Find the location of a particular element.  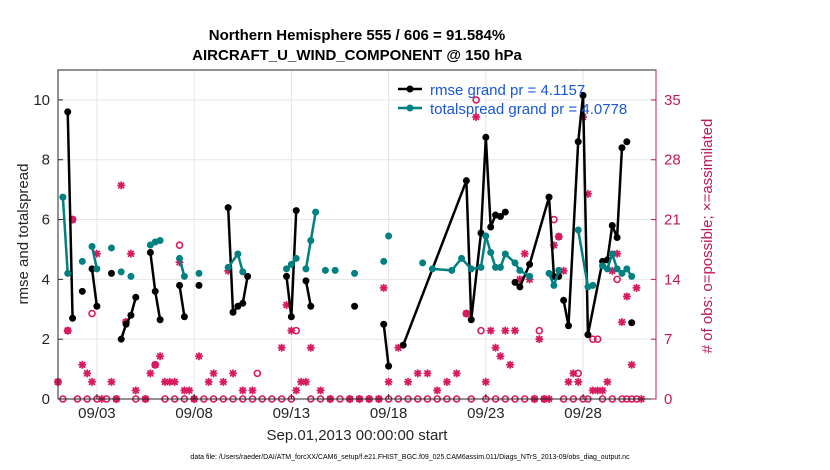

tick-label-left: 2 is located at coordinates (46, 339).